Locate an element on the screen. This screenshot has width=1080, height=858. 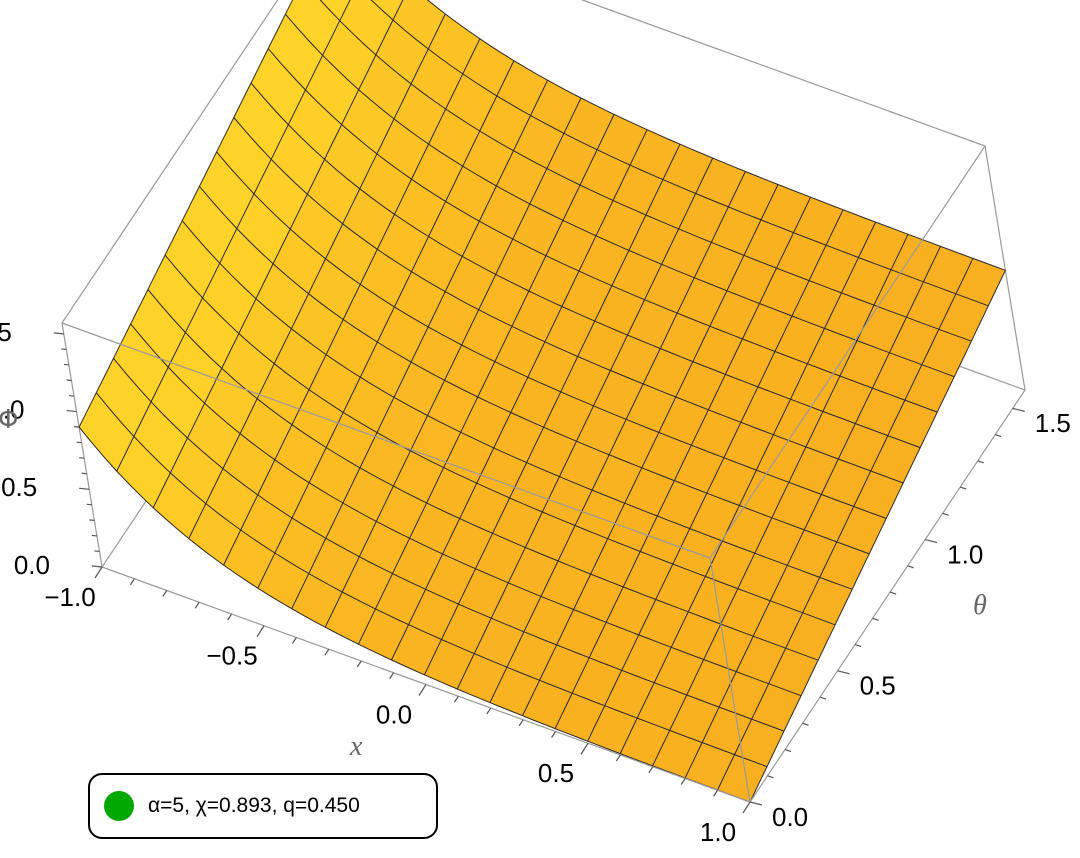
legend-marker is located at coordinates (119, 806).